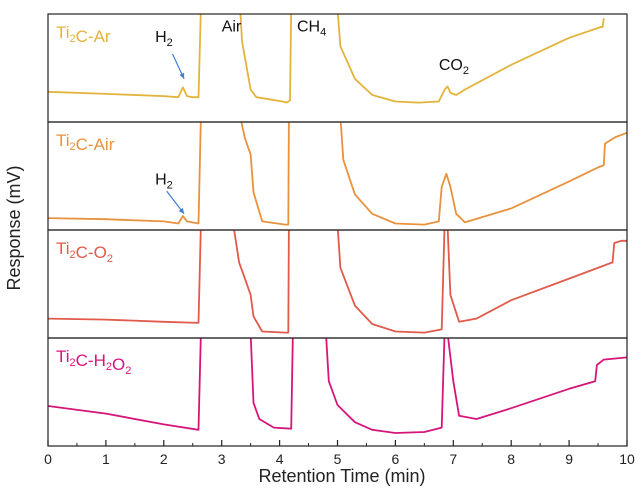 The height and width of the screenshot is (490, 637). I want to click on x-tick-label: 2, so click(164, 459).